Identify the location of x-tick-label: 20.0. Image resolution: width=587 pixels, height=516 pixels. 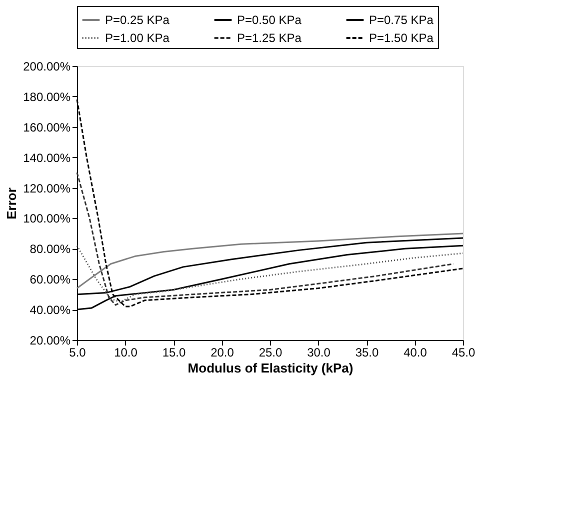
(222, 353).